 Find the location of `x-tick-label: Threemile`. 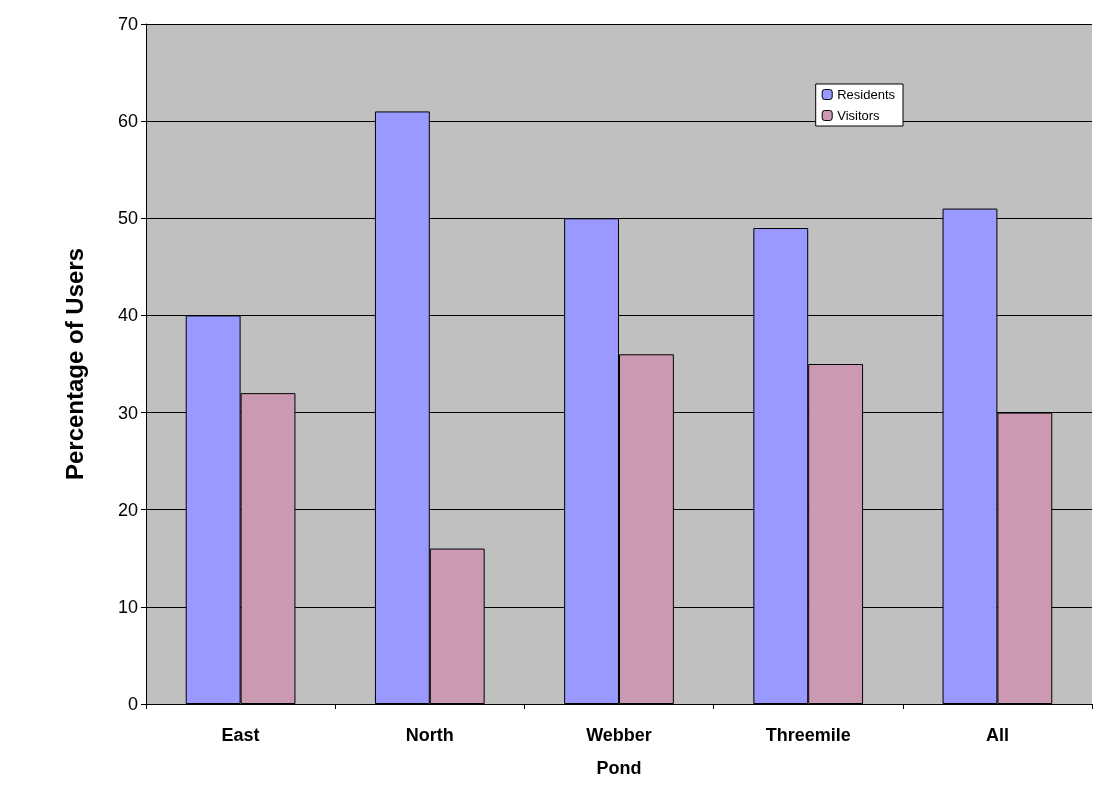

x-tick-label: Threemile is located at coordinates (808, 735).